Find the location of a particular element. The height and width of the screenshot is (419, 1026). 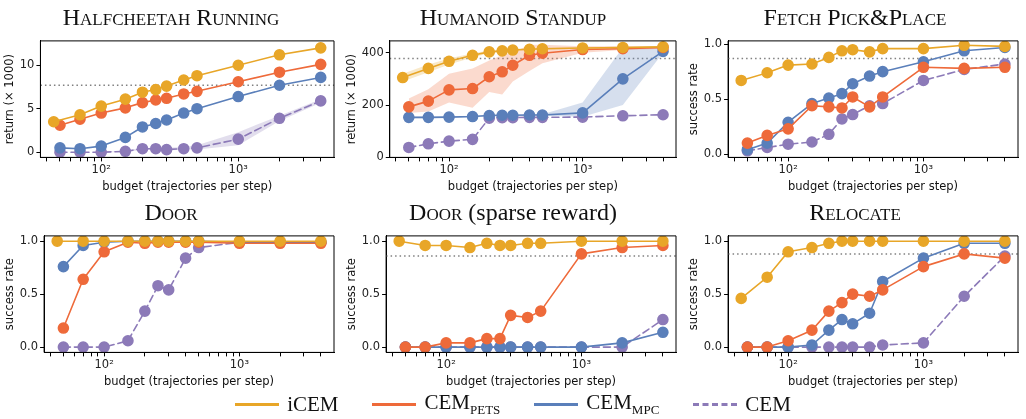

legend-label: iCEM is located at coordinates (313, 404).